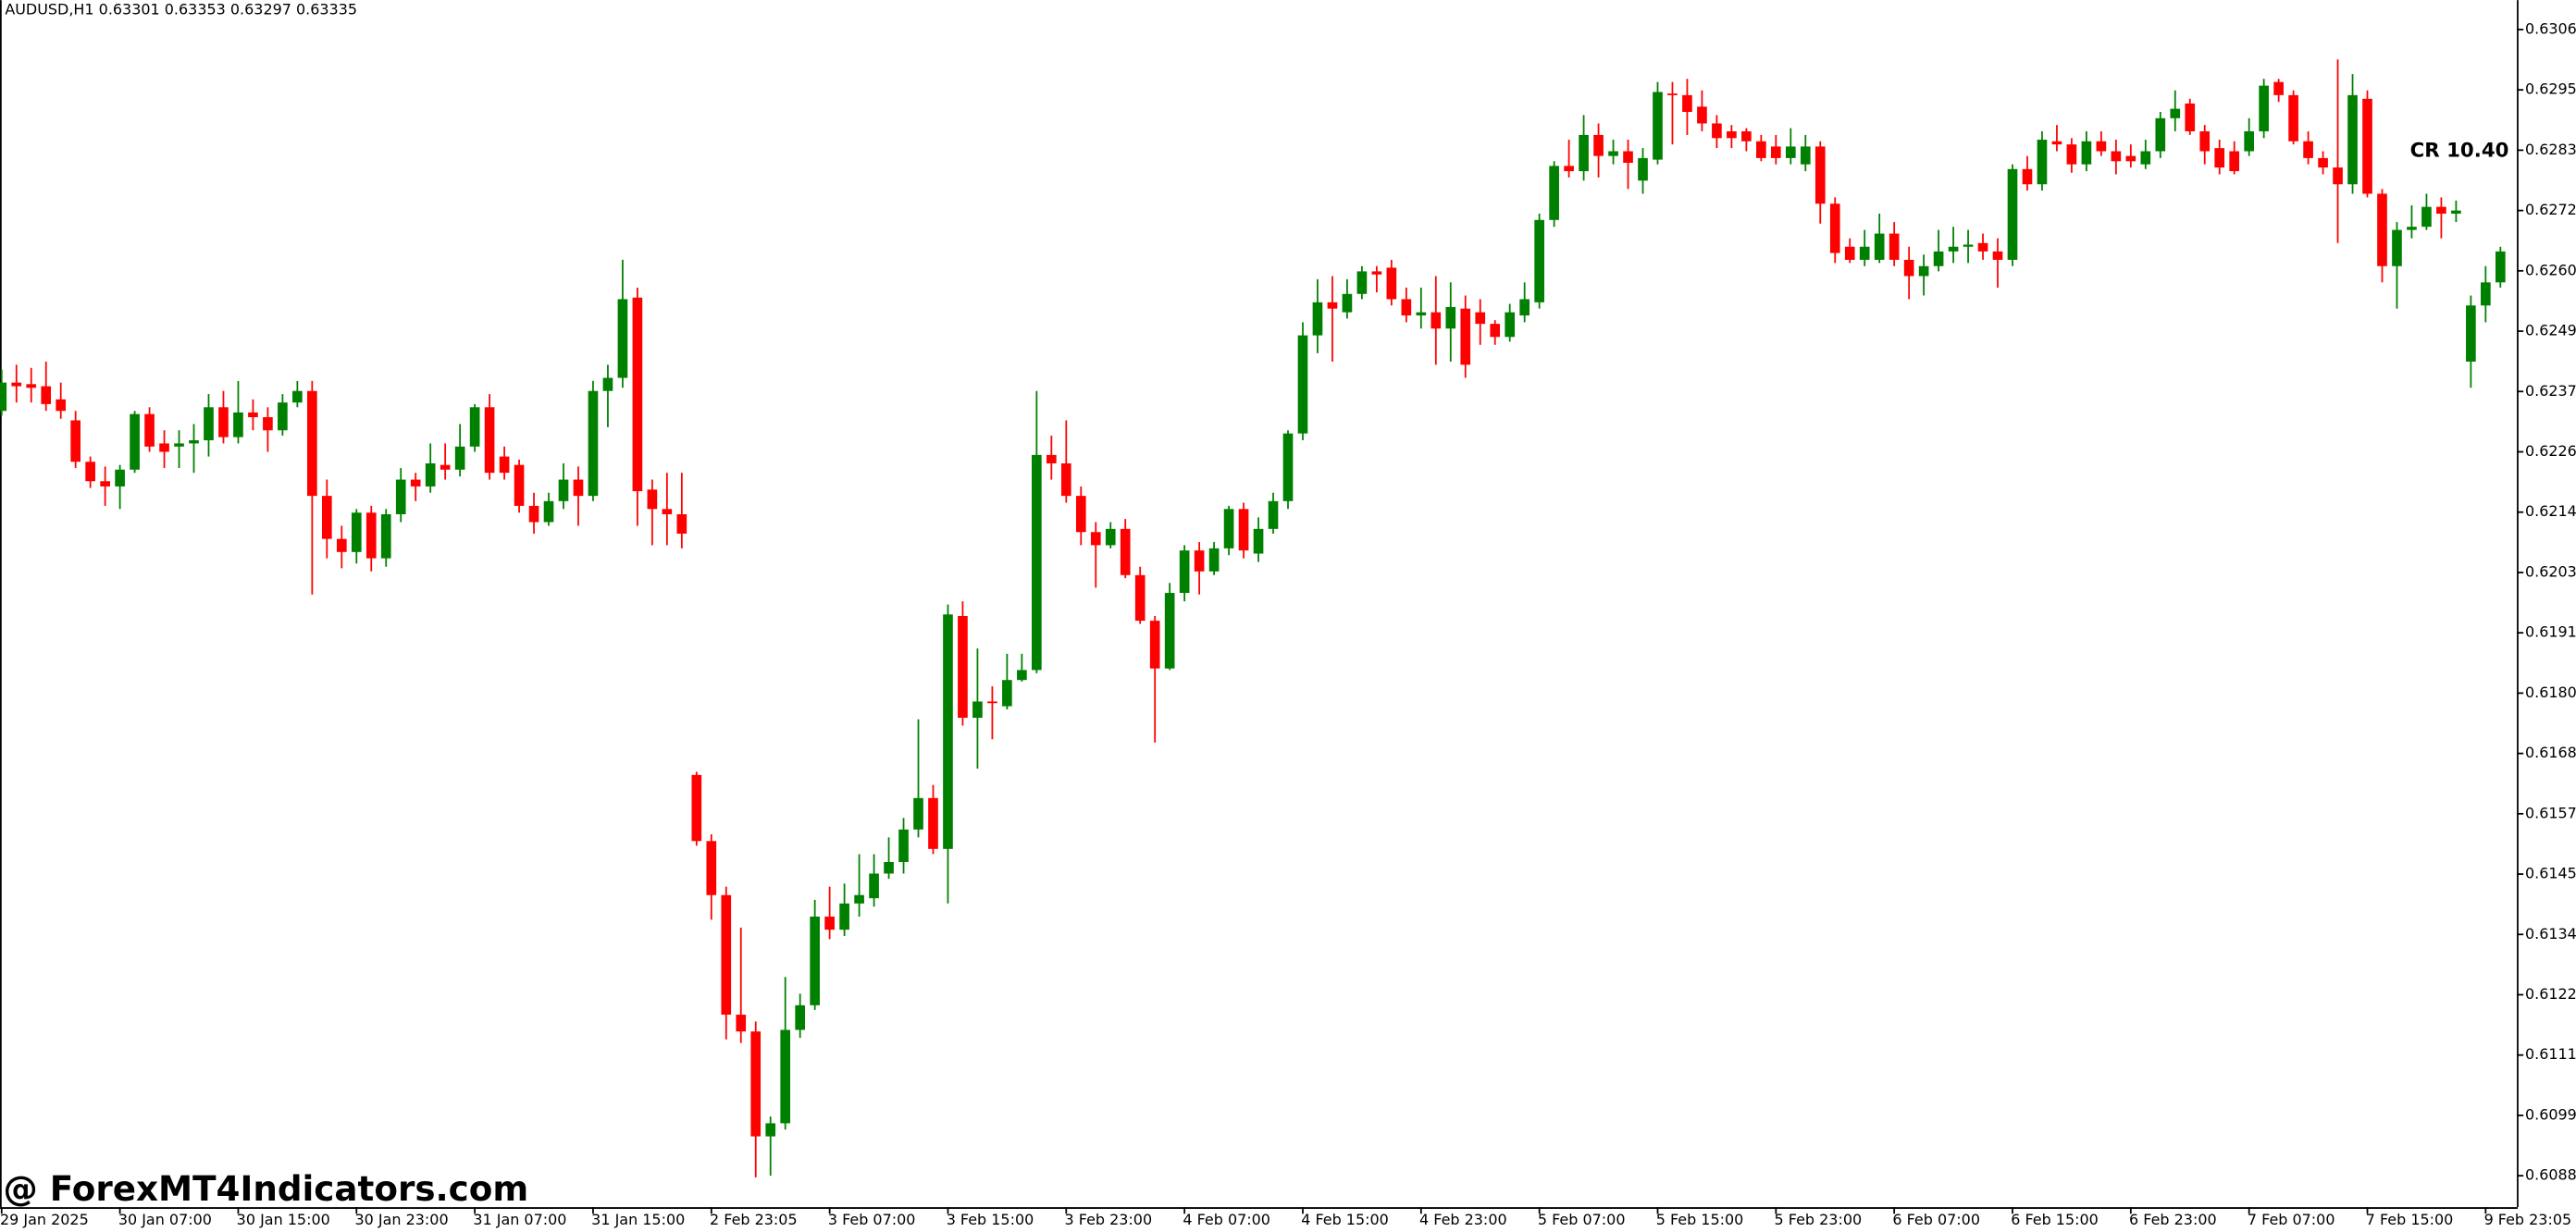  Describe the element at coordinates (2550, 994) in the screenshot. I see `y-tick-label: 0.61225` at that location.